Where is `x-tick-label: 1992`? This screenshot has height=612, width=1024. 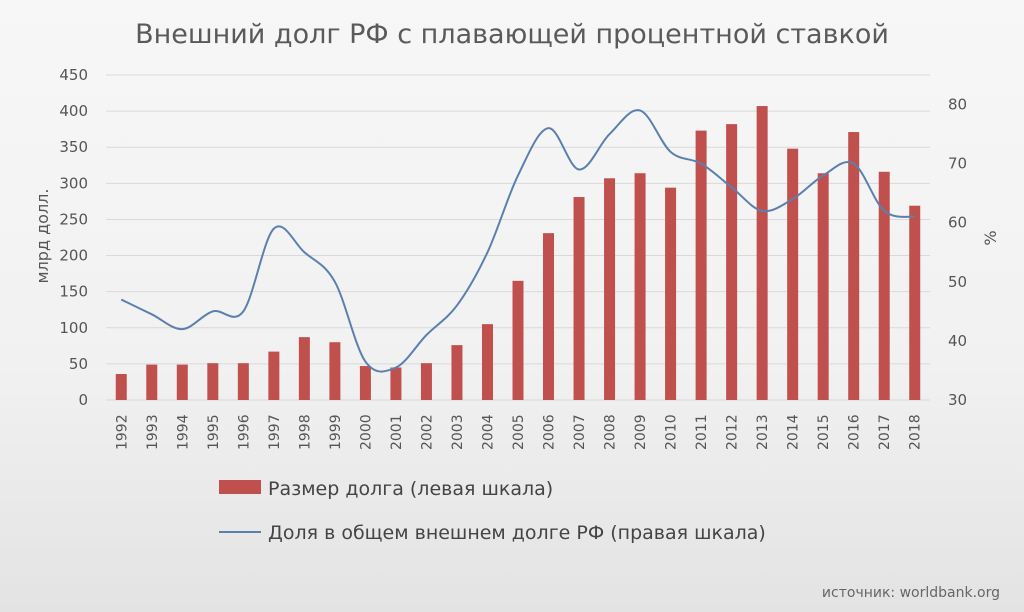 x-tick-label: 1992 is located at coordinates (122, 432).